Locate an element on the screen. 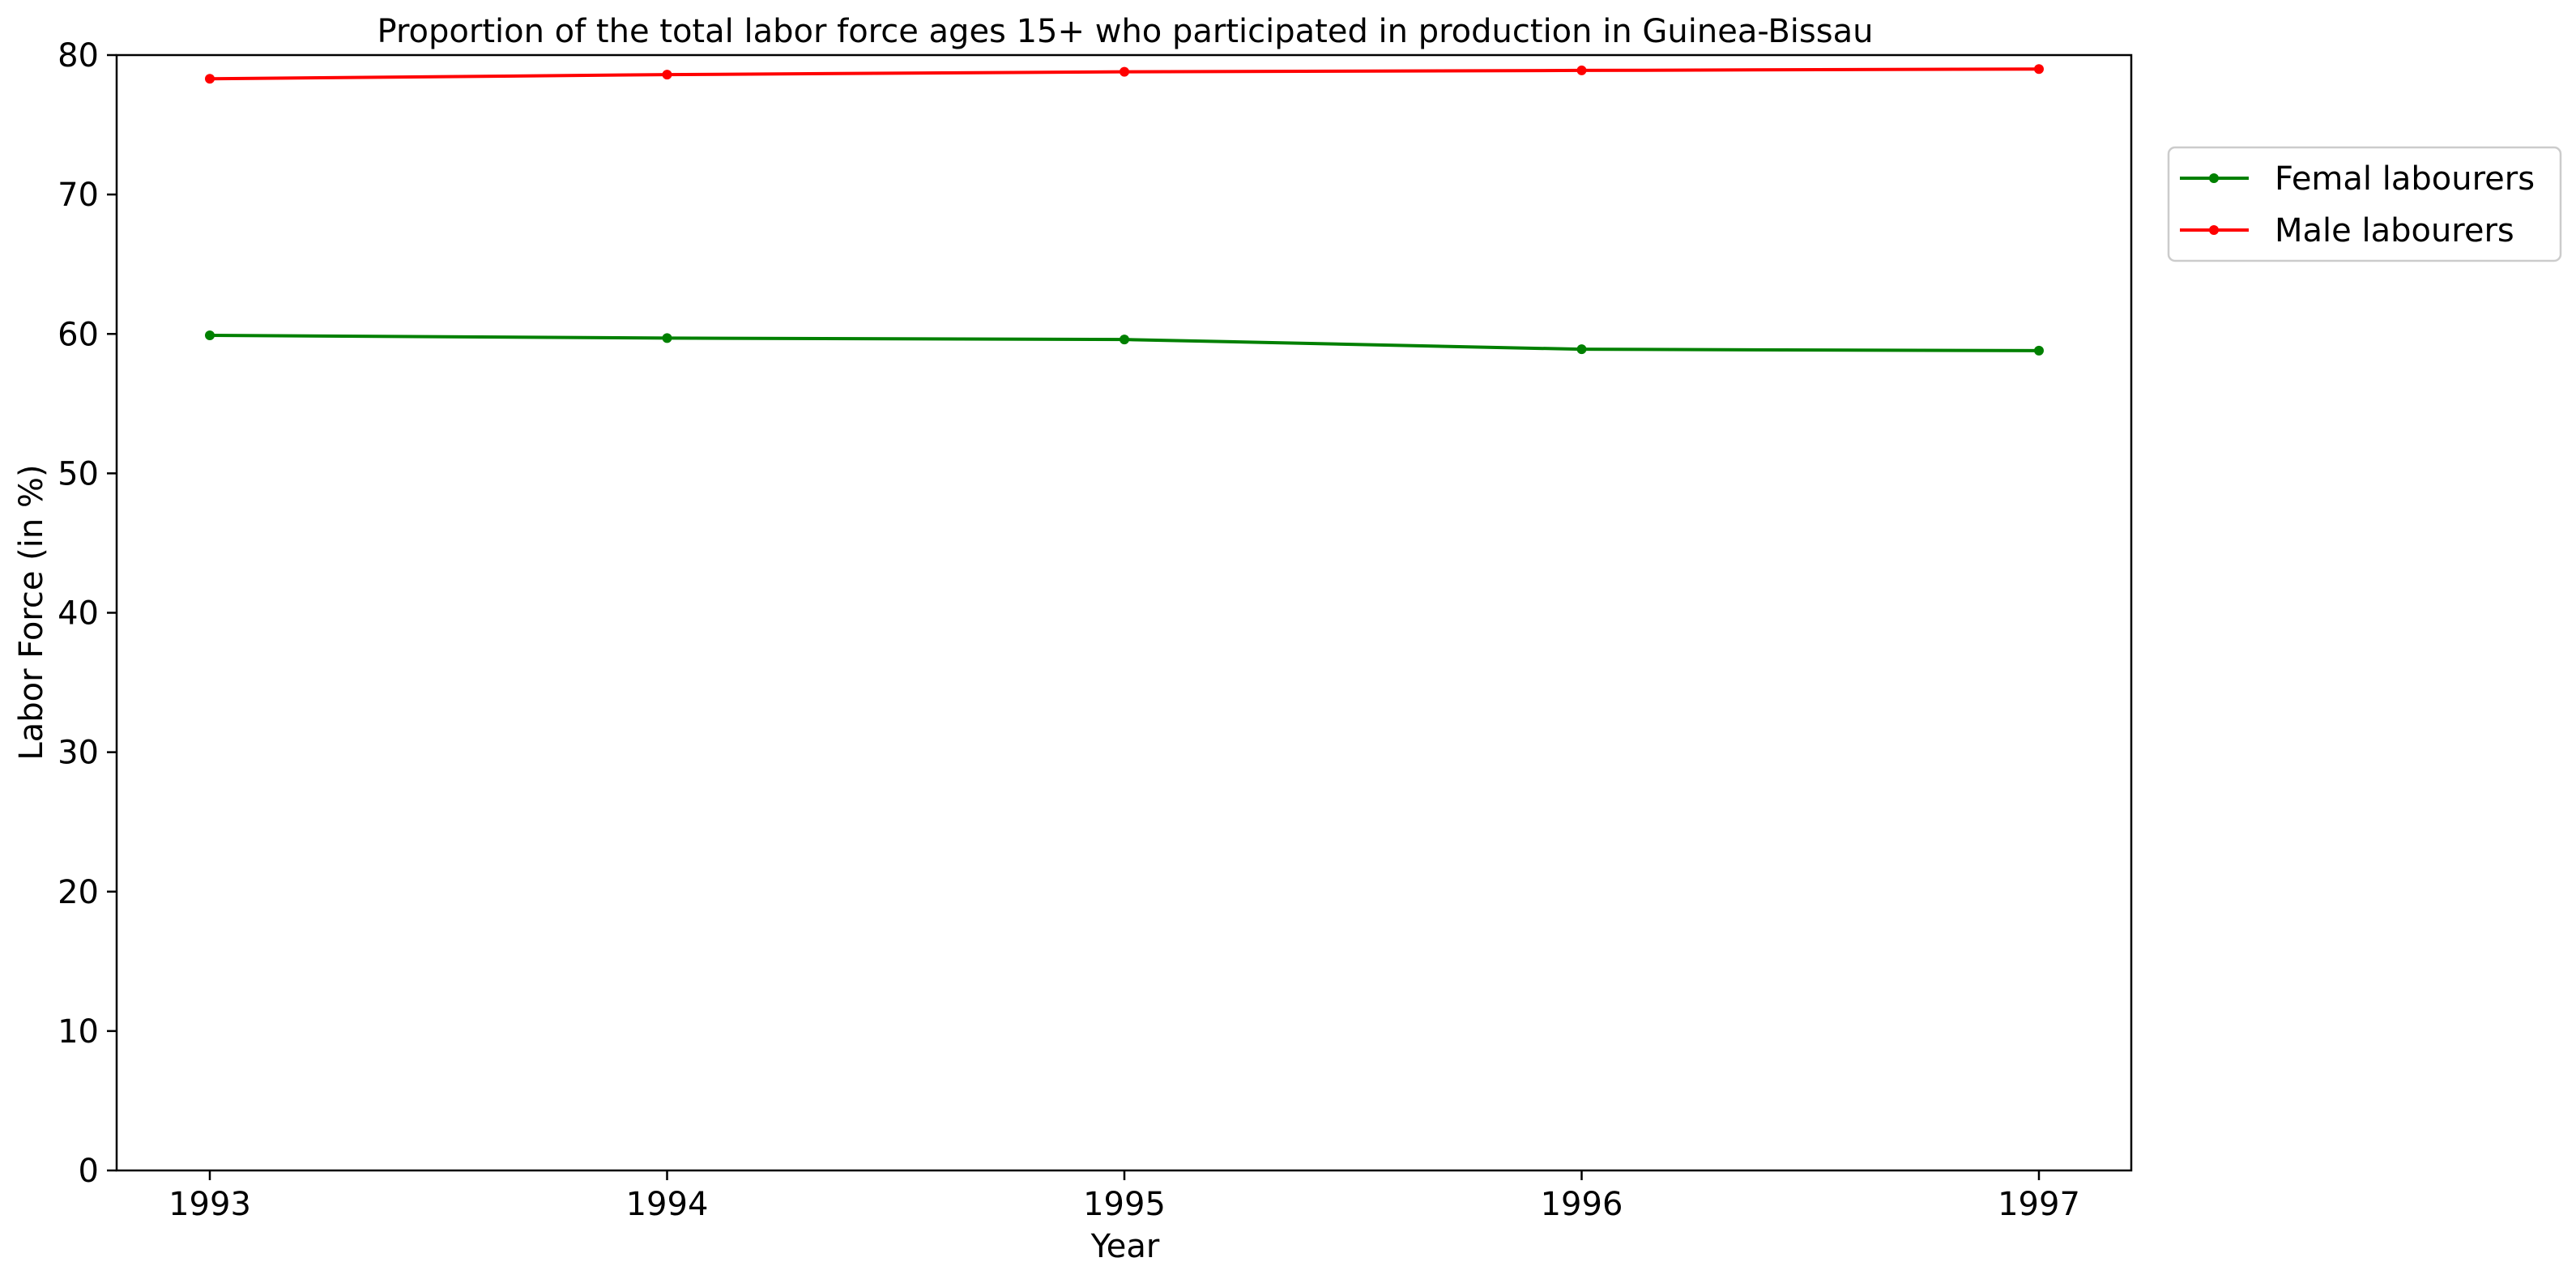 The height and width of the screenshot is (1279, 2576). x-tick-label: 1996 is located at coordinates (1582, 1204).